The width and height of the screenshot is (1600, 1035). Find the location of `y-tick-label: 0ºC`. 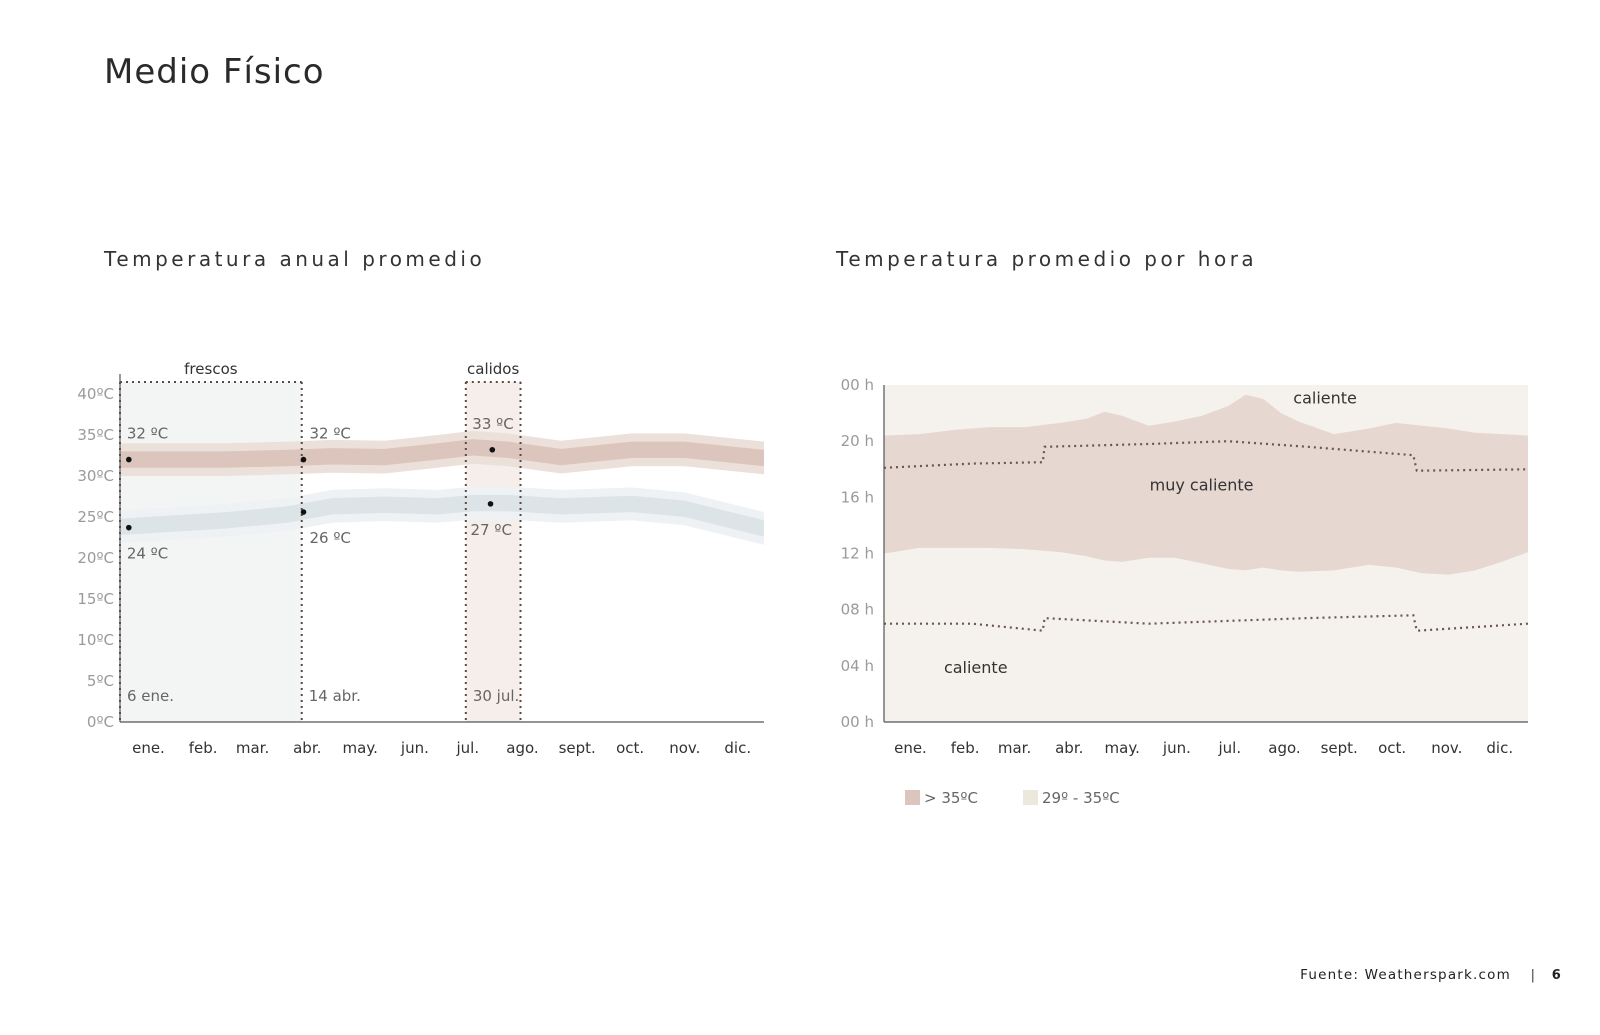

y-tick-label: 0ºC is located at coordinates (100, 722).